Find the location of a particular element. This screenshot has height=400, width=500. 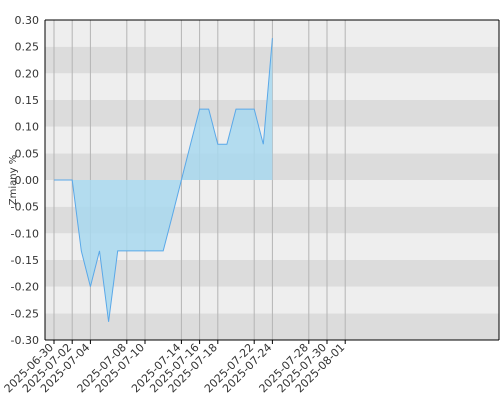

y-tick-label: 0.25 is located at coordinates (27, 47).